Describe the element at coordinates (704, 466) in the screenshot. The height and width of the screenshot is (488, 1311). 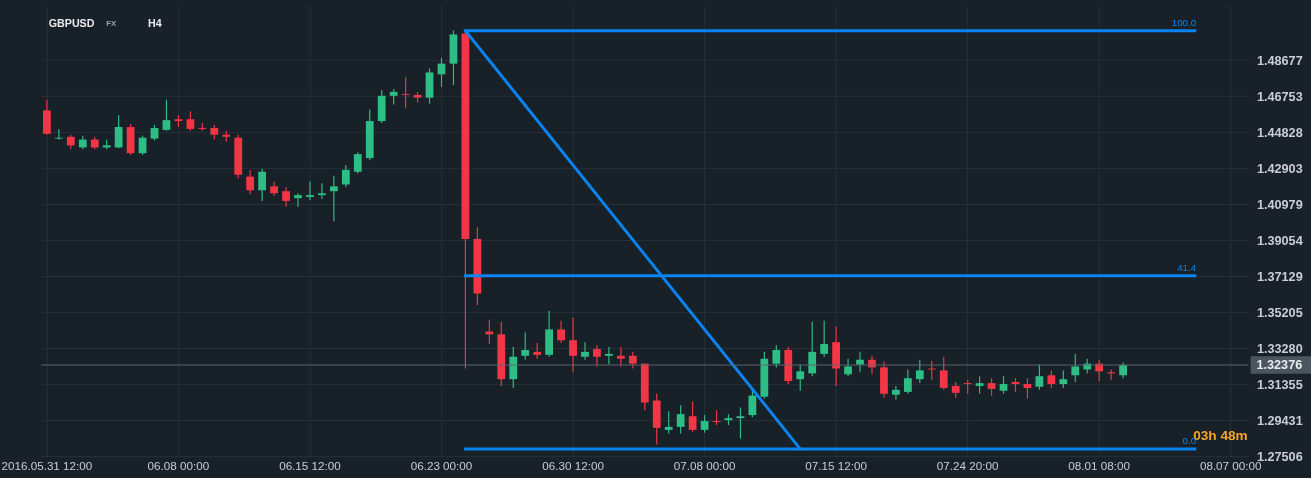
I see `x-tick-label: 07.08 00:00` at that location.